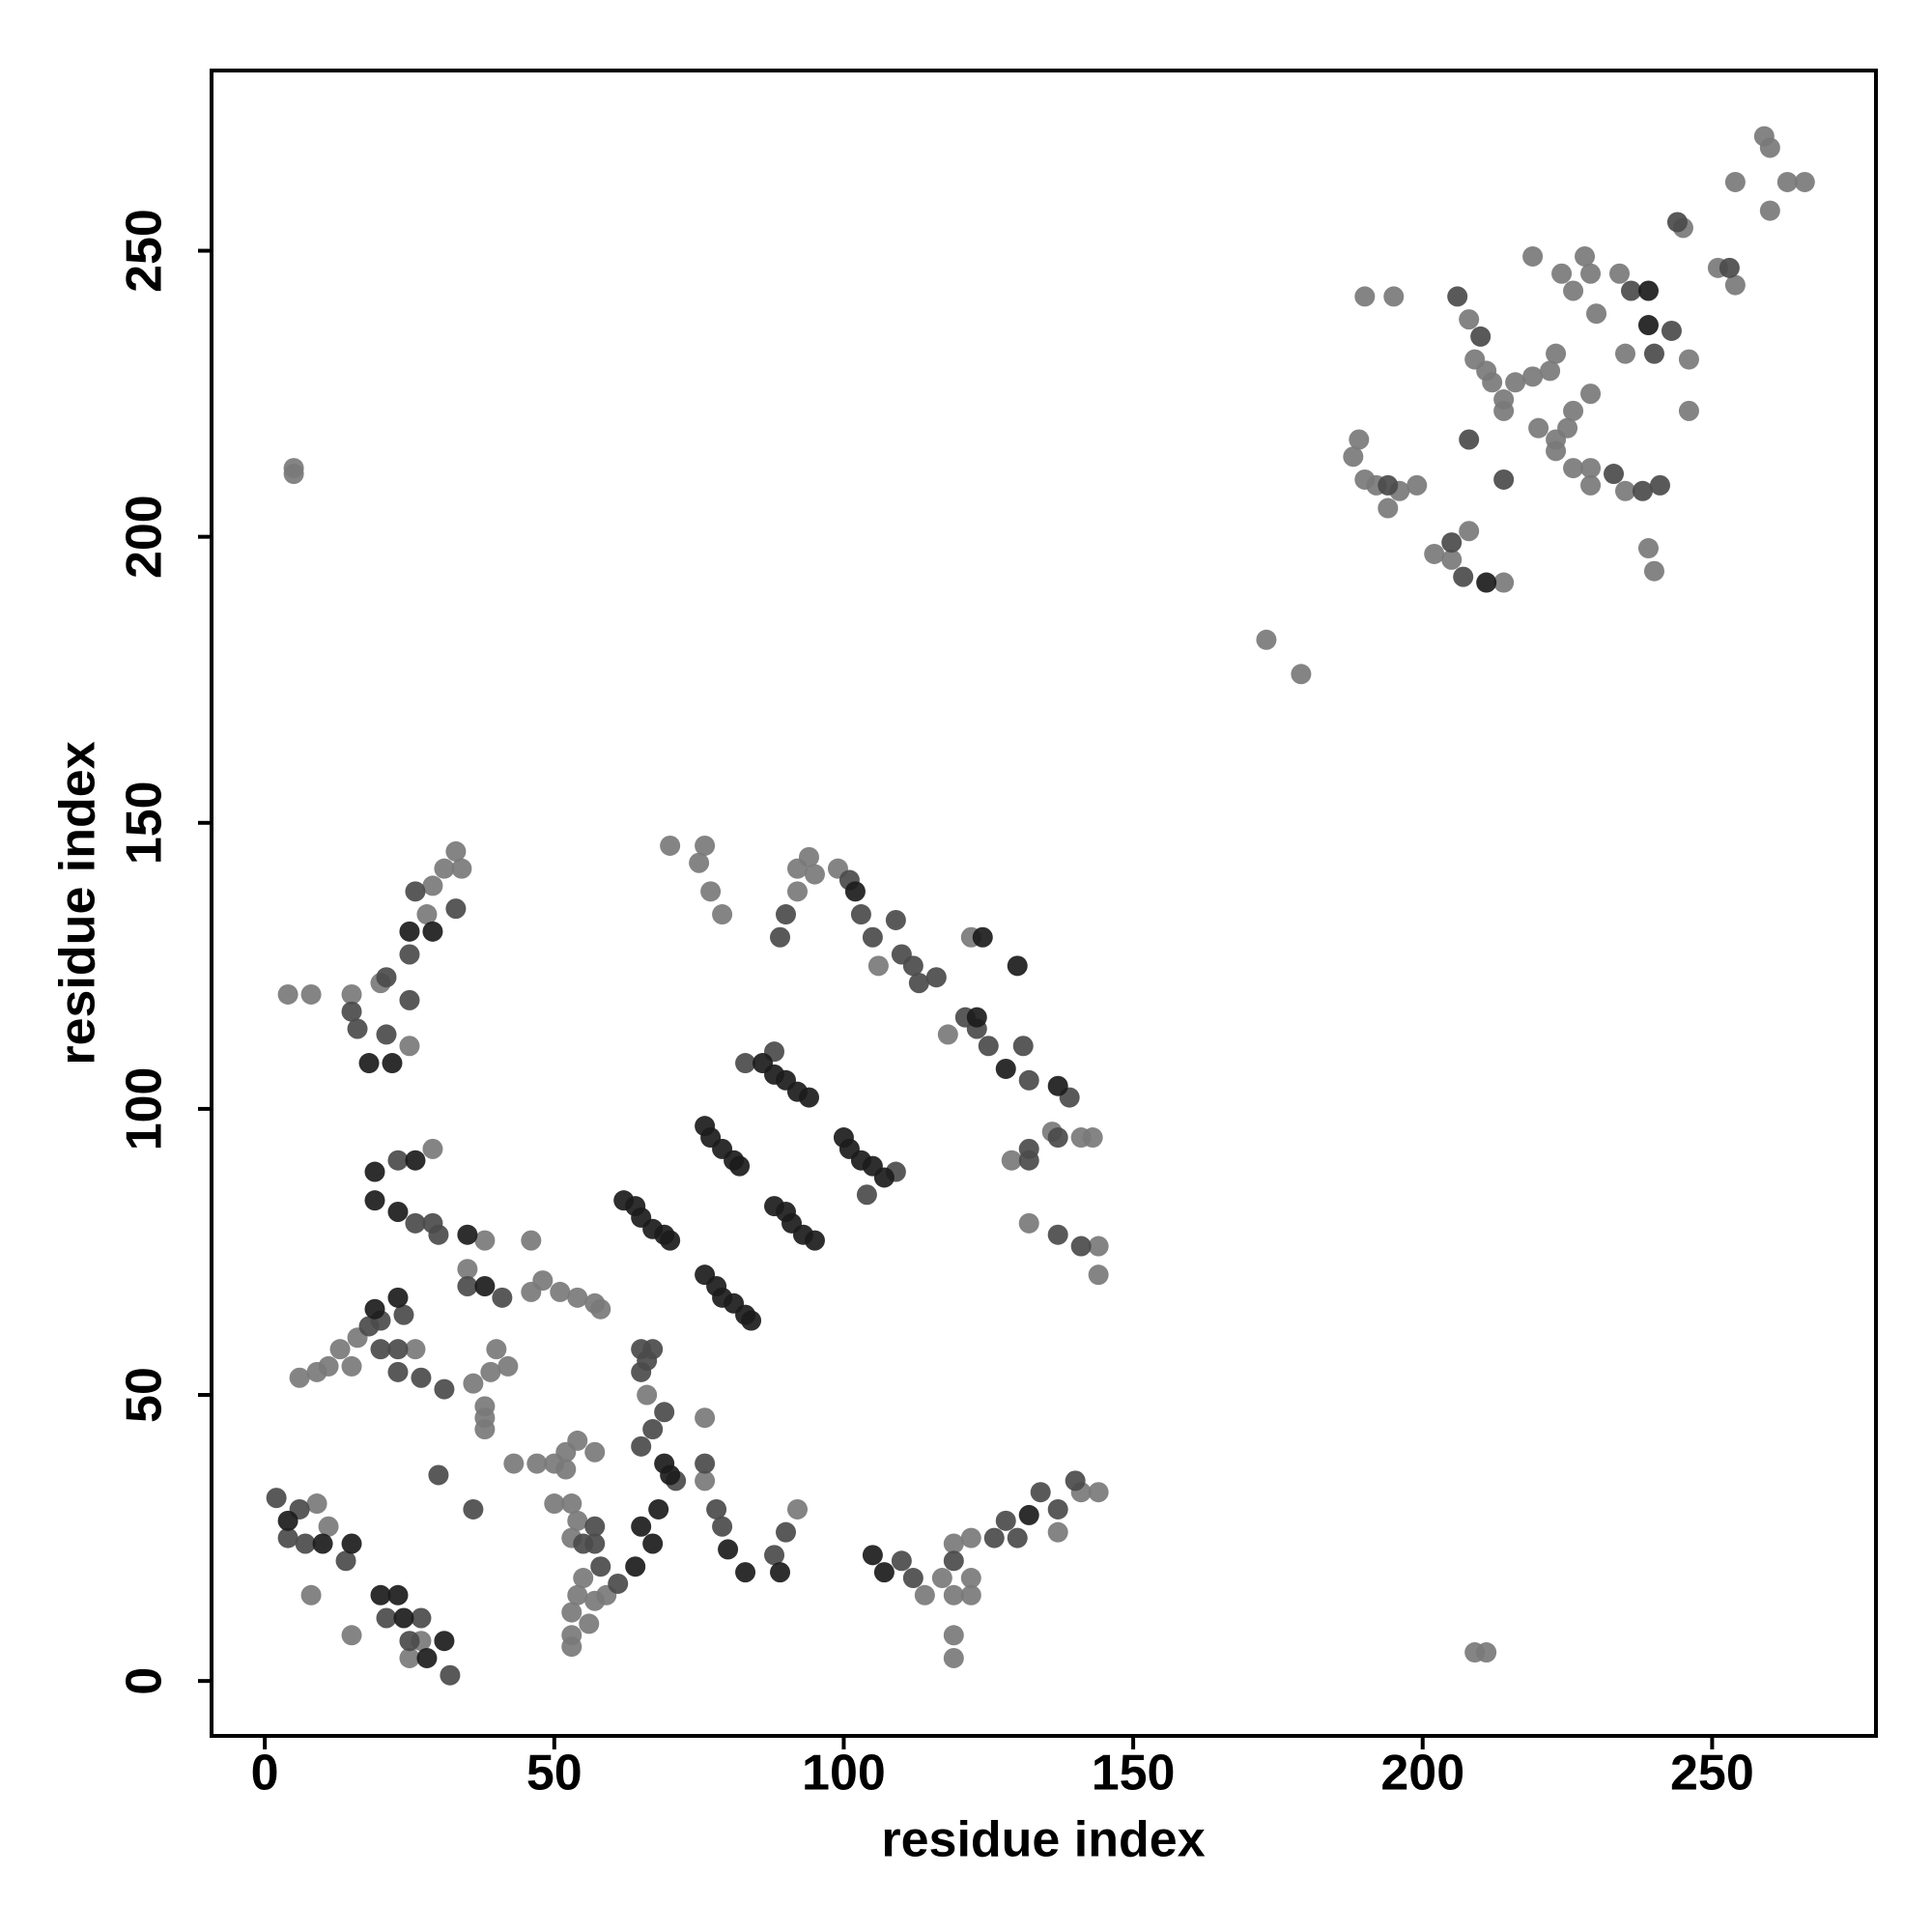 The width and height of the screenshot is (1932, 1932). I want to click on y-tick-label: 50, so click(145, 1395).